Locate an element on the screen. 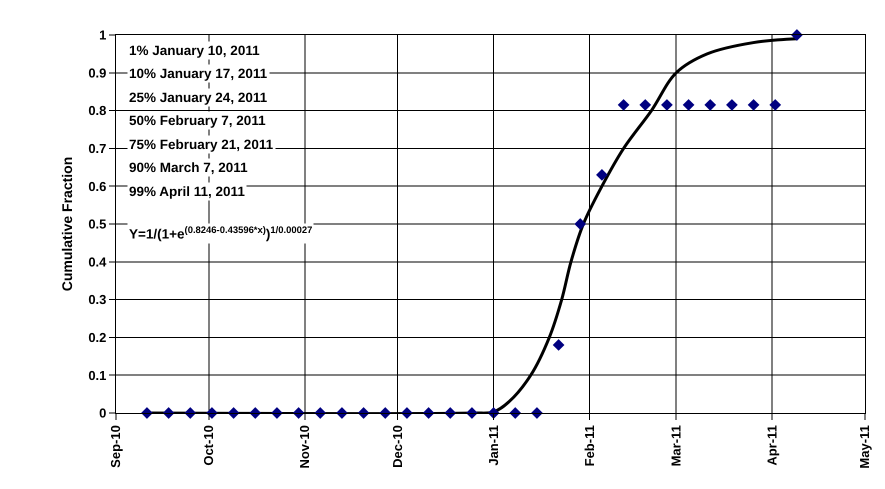 The width and height of the screenshot is (885, 489). annotation: 1% January 10, 2011 is located at coordinates (194, 50).